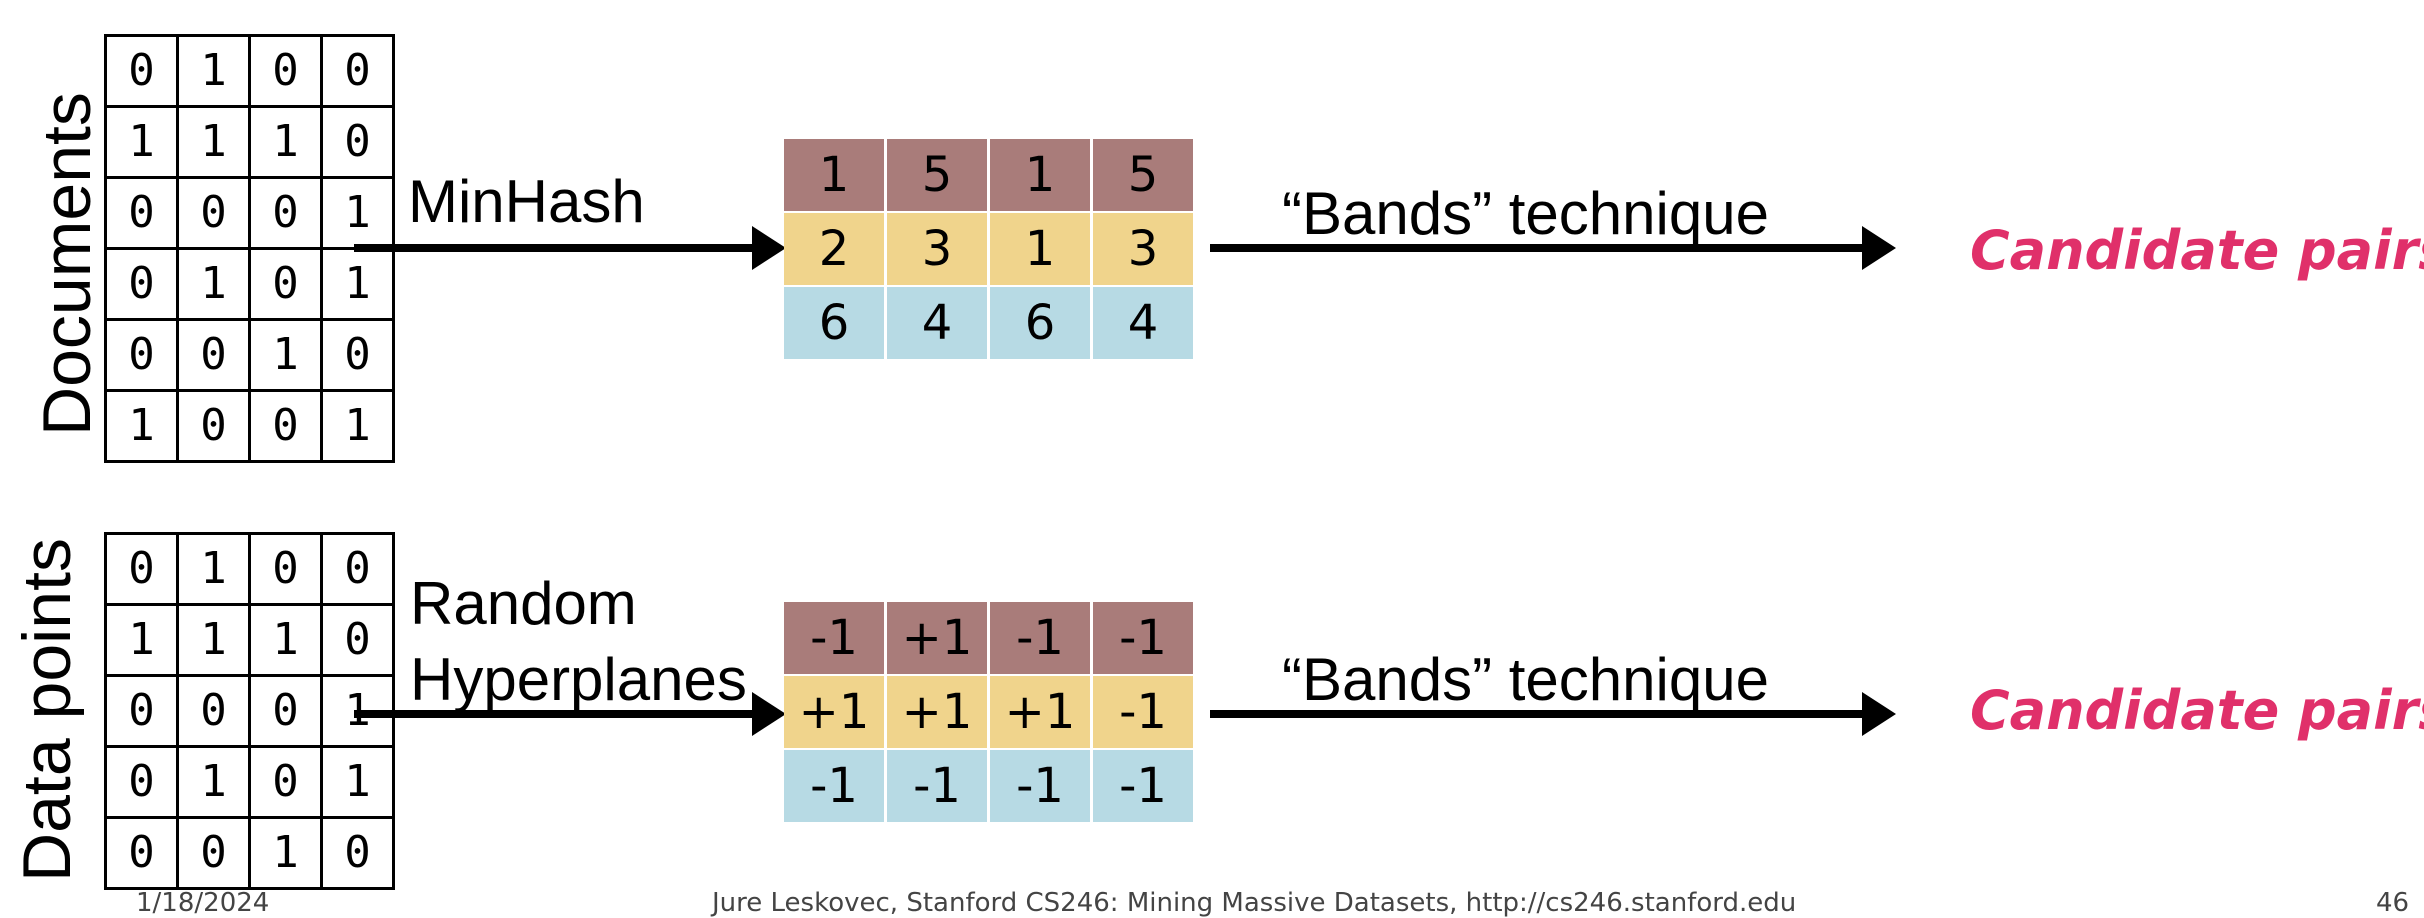 This screenshot has height=918, width=2424. I want to click on data-points-label: Data points, so click(47, 710).